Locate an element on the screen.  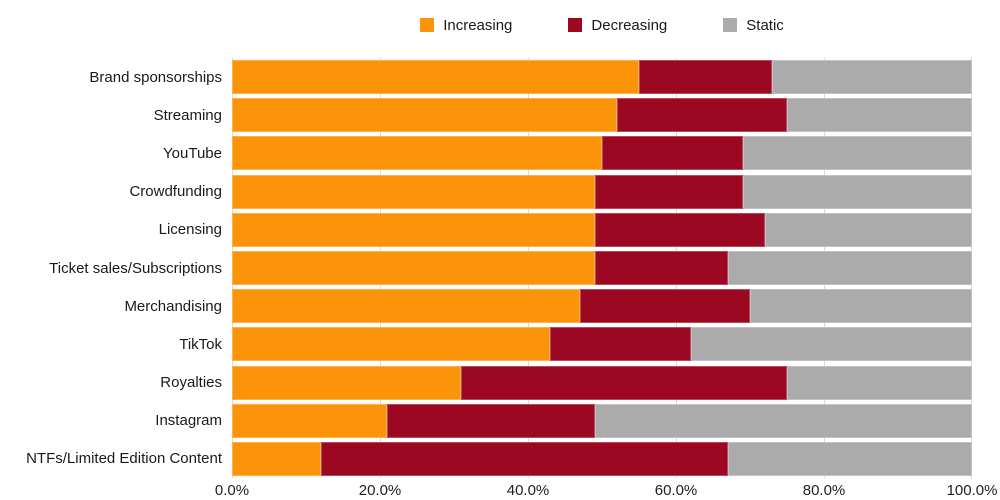
x-tick-label: 0.0% is located at coordinates (232, 490).